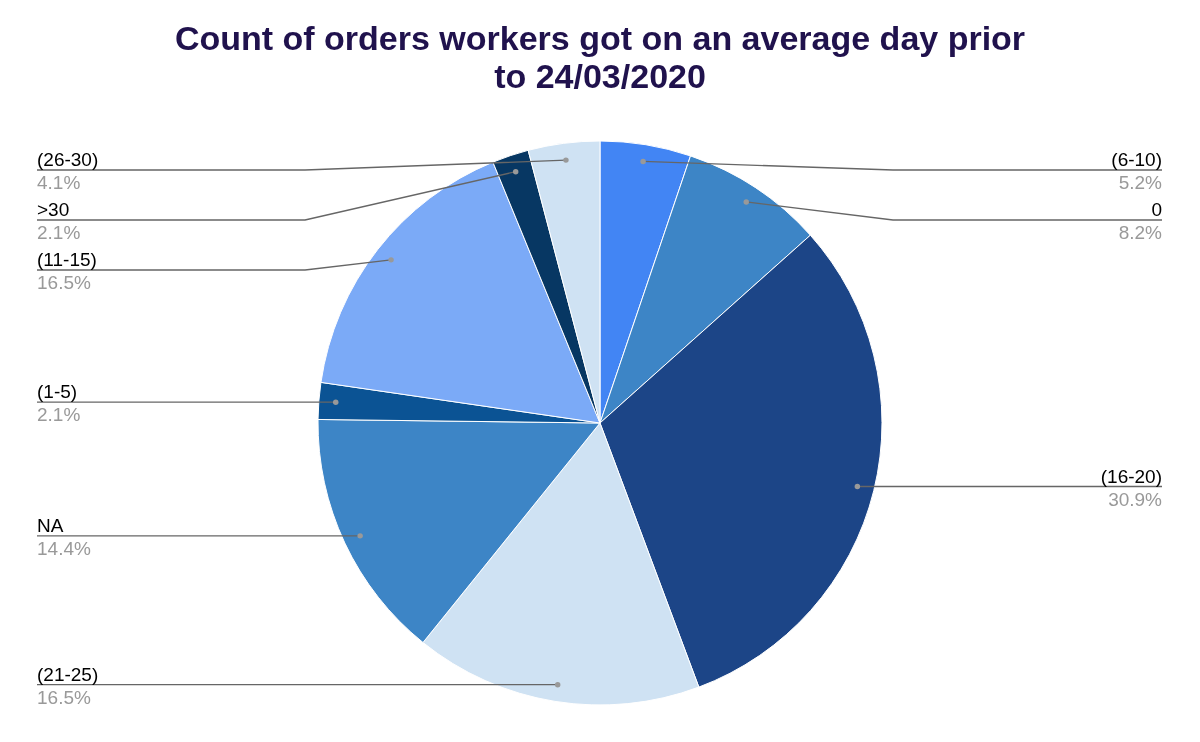  I want to click on data-label: 8.2%, so click(1140, 232).